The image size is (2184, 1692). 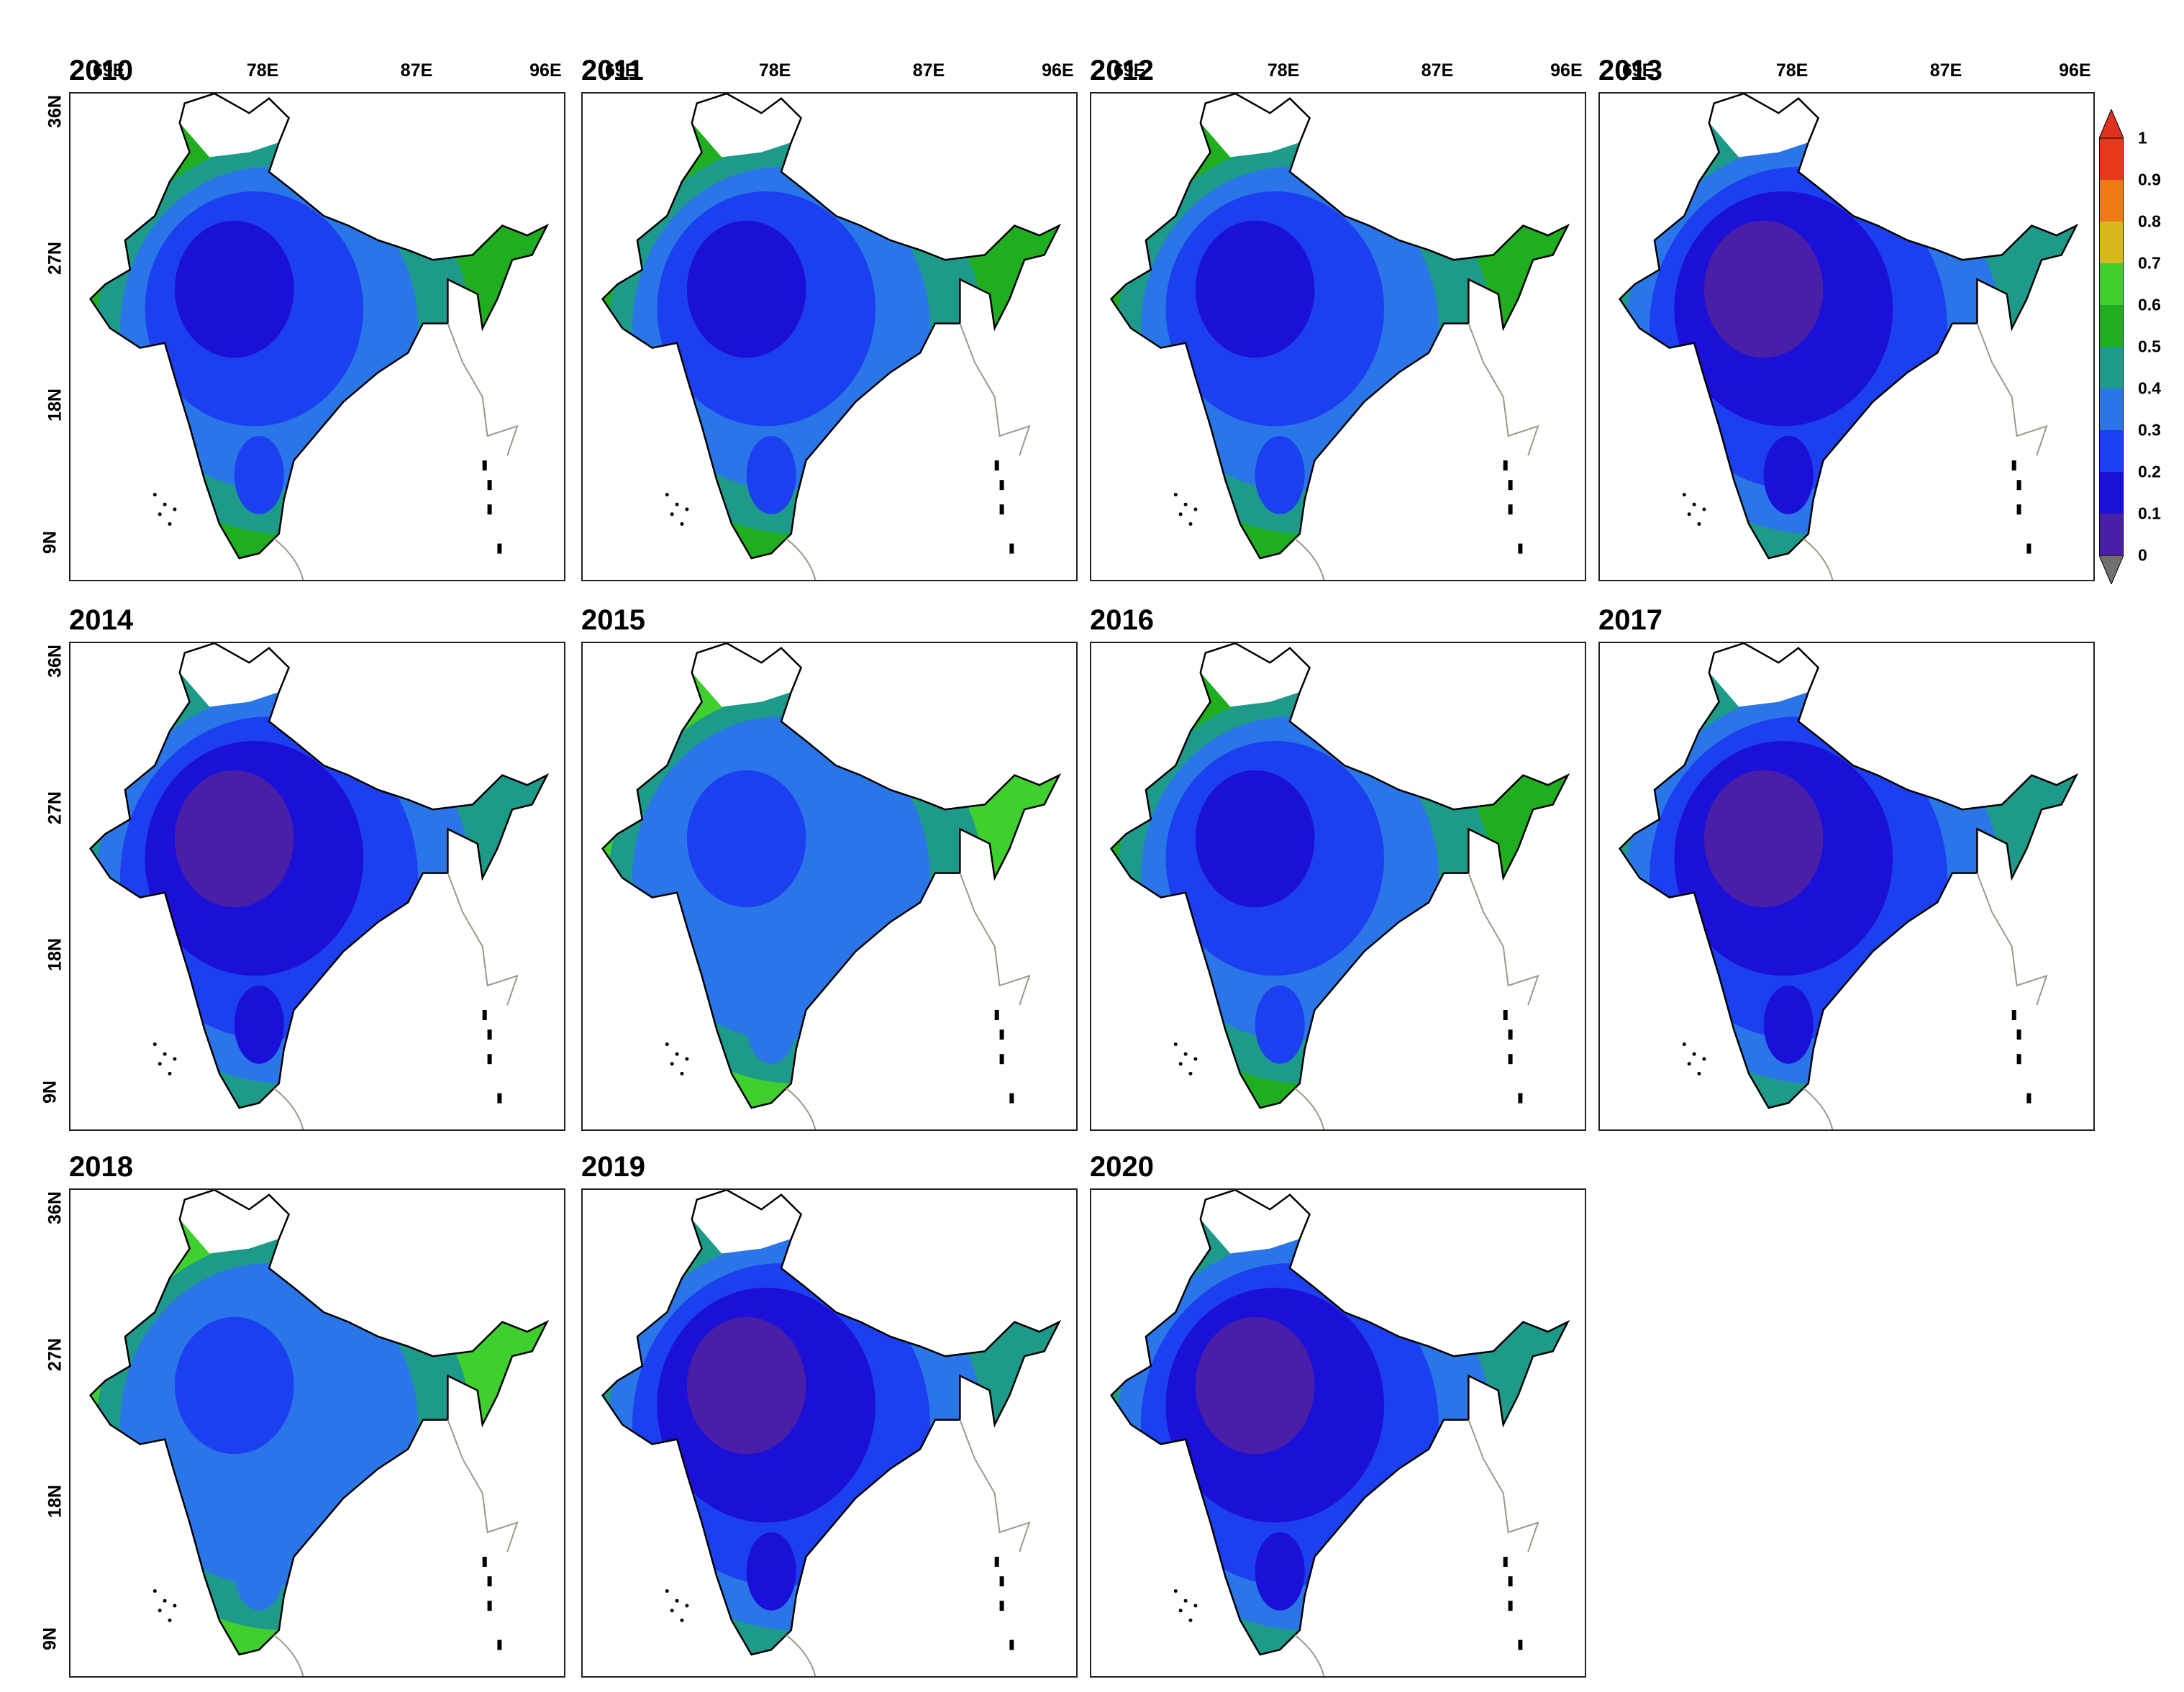 I want to click on panel-year-title: 2016, so click(x=1122, y=620).